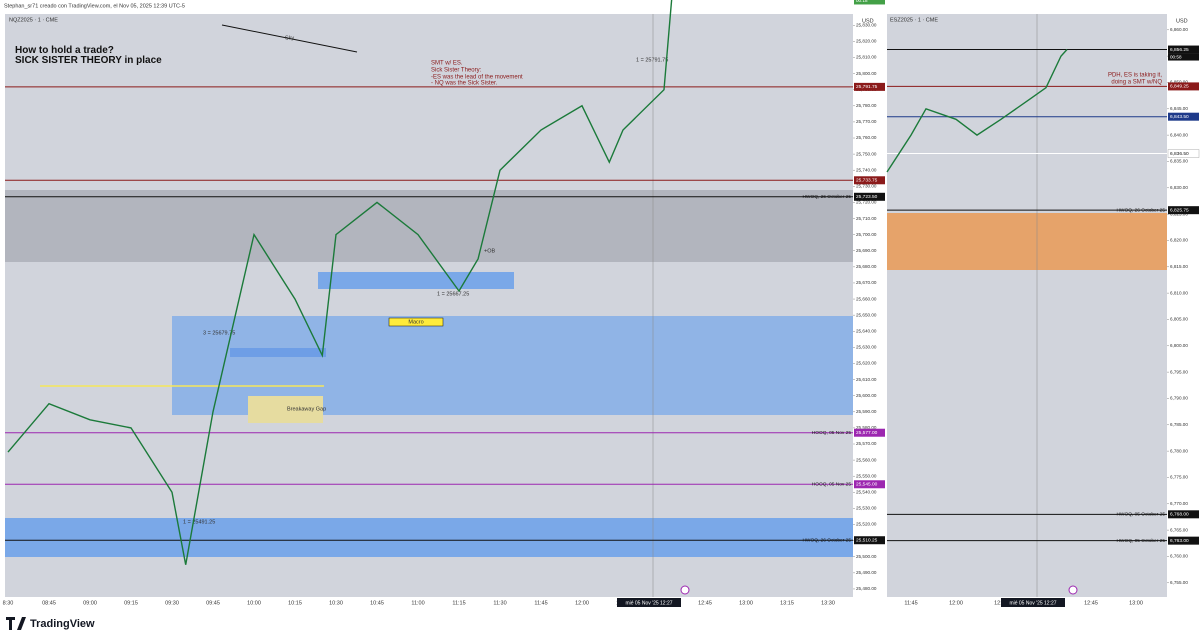 This screenshot has width=1200, height=638. What do you see at coordinates (464, 84) in the screenshot?
I see `smt-note: - NQ was the Sick Sister.` at bounding box center [464, 84].